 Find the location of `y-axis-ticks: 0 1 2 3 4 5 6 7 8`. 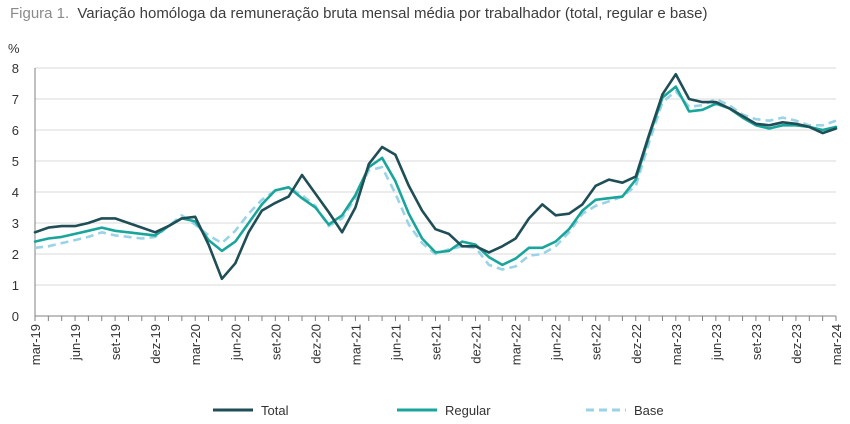

y-axis-ticks: 0 1 2 3 4 5 6 7 8 is located at coordinates (15, 192).